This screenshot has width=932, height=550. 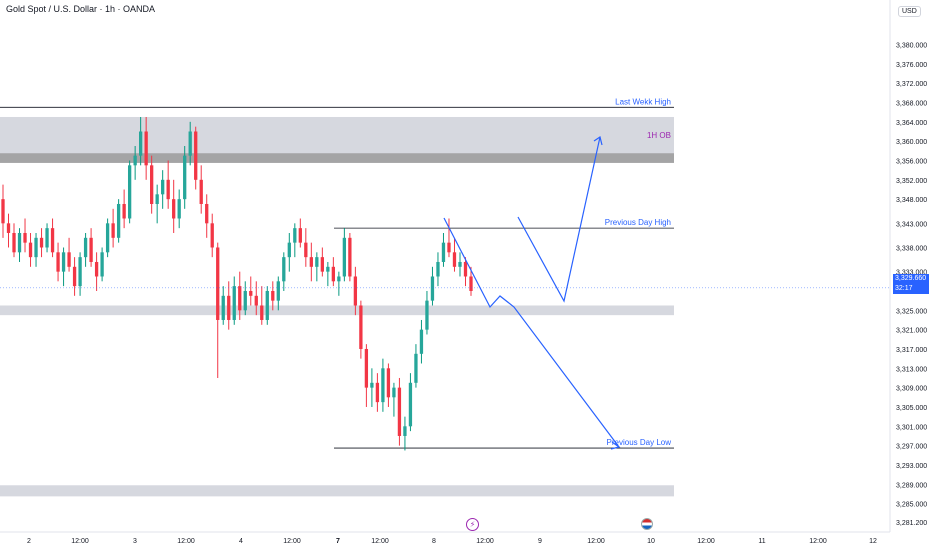 I want to click on x-tick-label: 8, so click(x=434, y=541).